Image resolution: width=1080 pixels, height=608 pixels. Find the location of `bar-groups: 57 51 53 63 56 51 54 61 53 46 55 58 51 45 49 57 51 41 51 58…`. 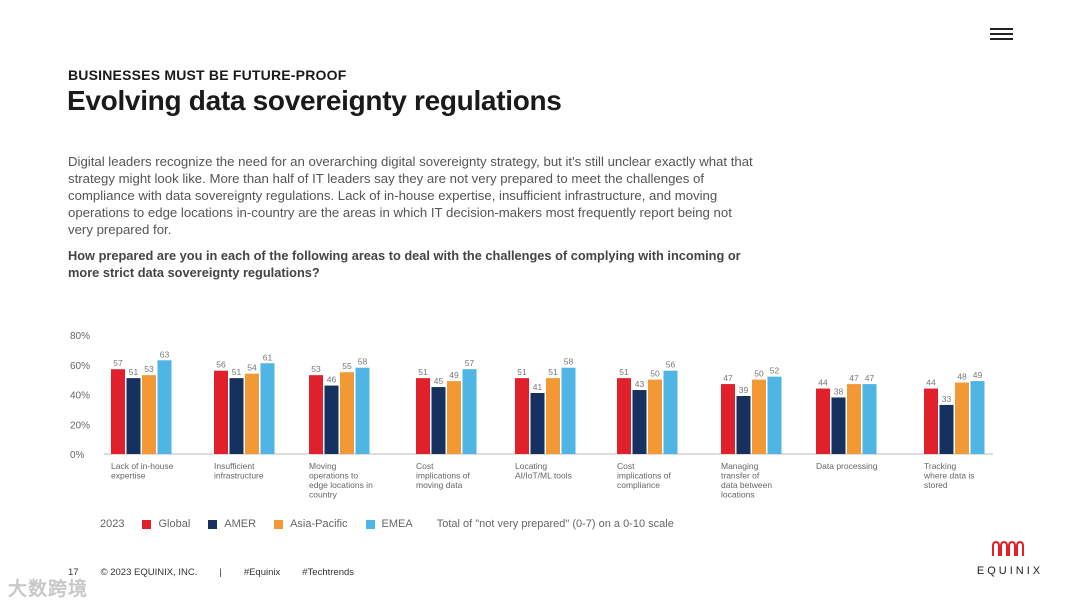

bar-groups: 57 51 53 63 56 51 54 61 53 46 55 58 51 45 49 57 51 41 51 58… is located at coordinates (548, 401).